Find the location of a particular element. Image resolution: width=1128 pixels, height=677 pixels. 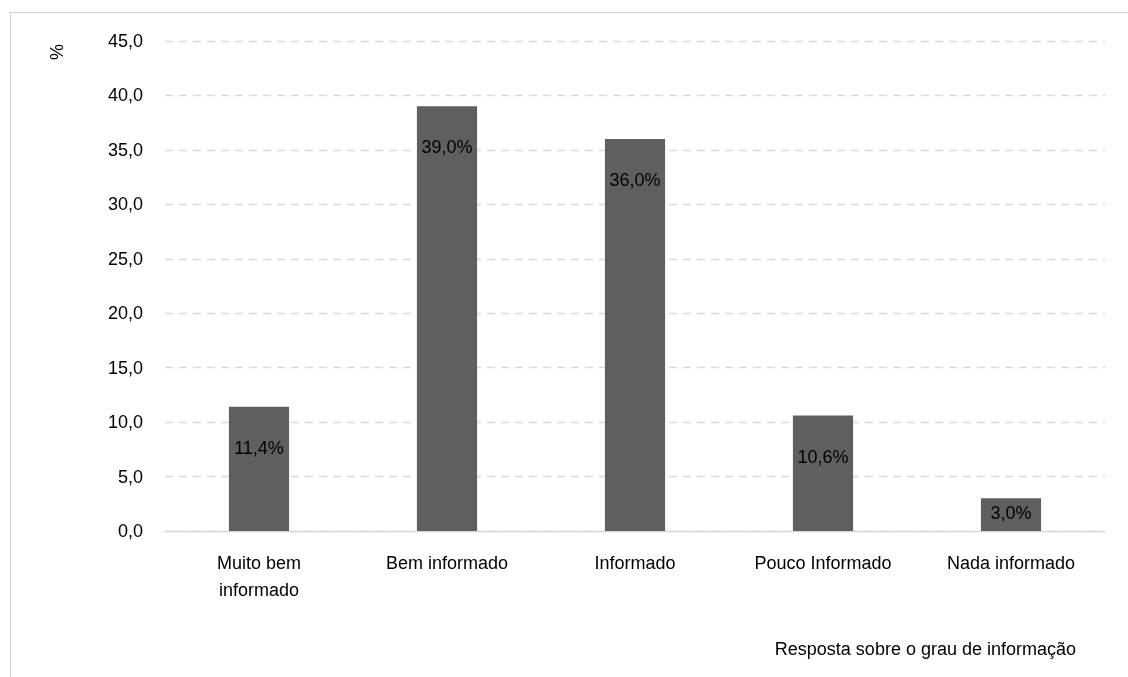

x-tick-label: Informado is located at coordinates (635, 562).